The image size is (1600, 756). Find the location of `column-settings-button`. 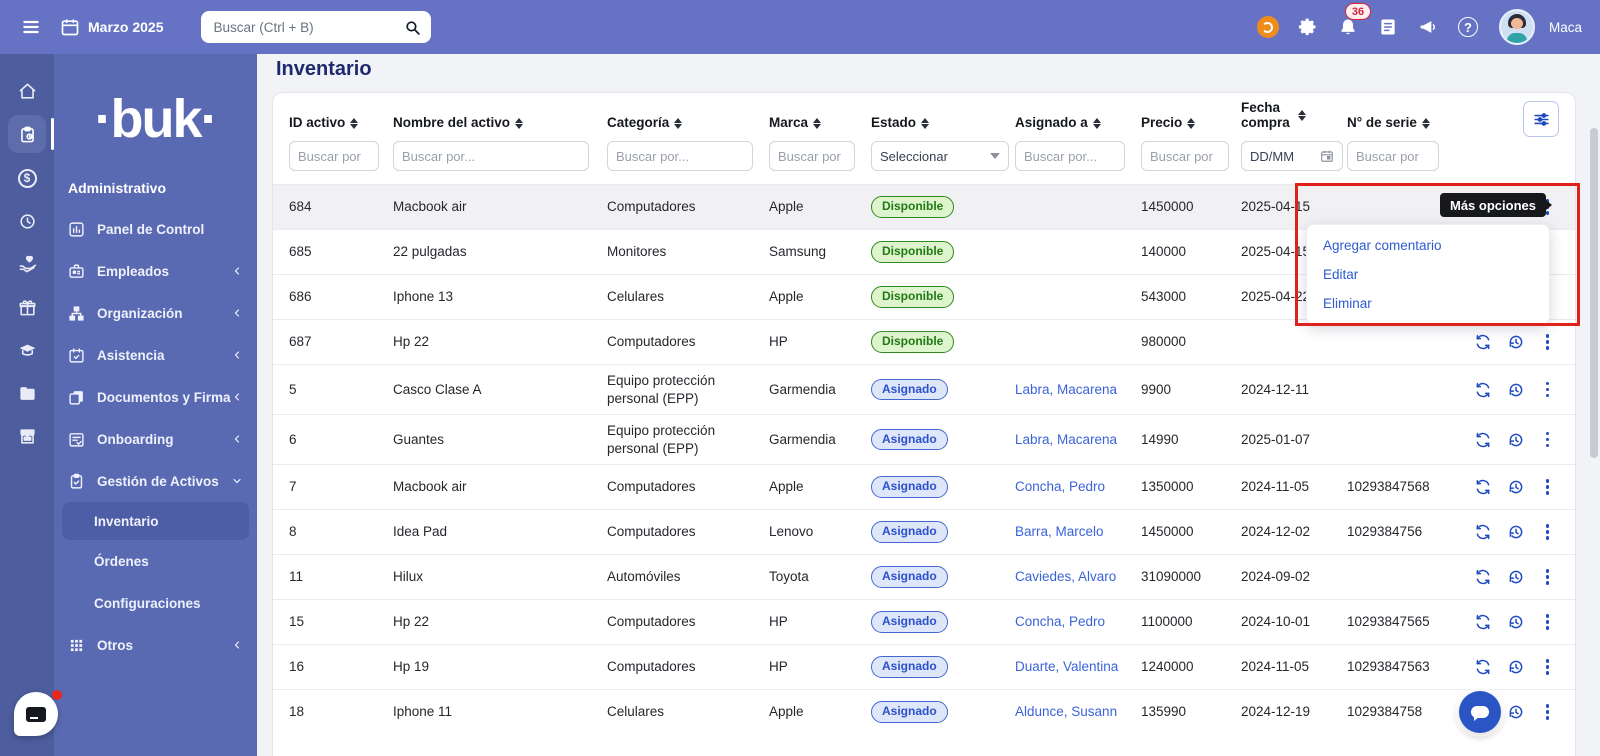

column-settings-button is located at coordinates (1541, 119).